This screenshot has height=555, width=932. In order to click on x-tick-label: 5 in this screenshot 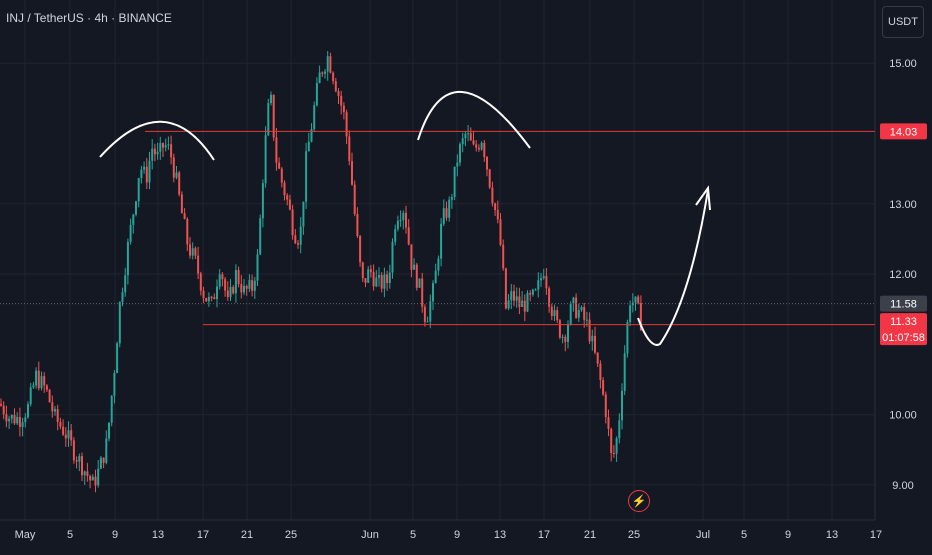, I will do `click(70, 535)`.